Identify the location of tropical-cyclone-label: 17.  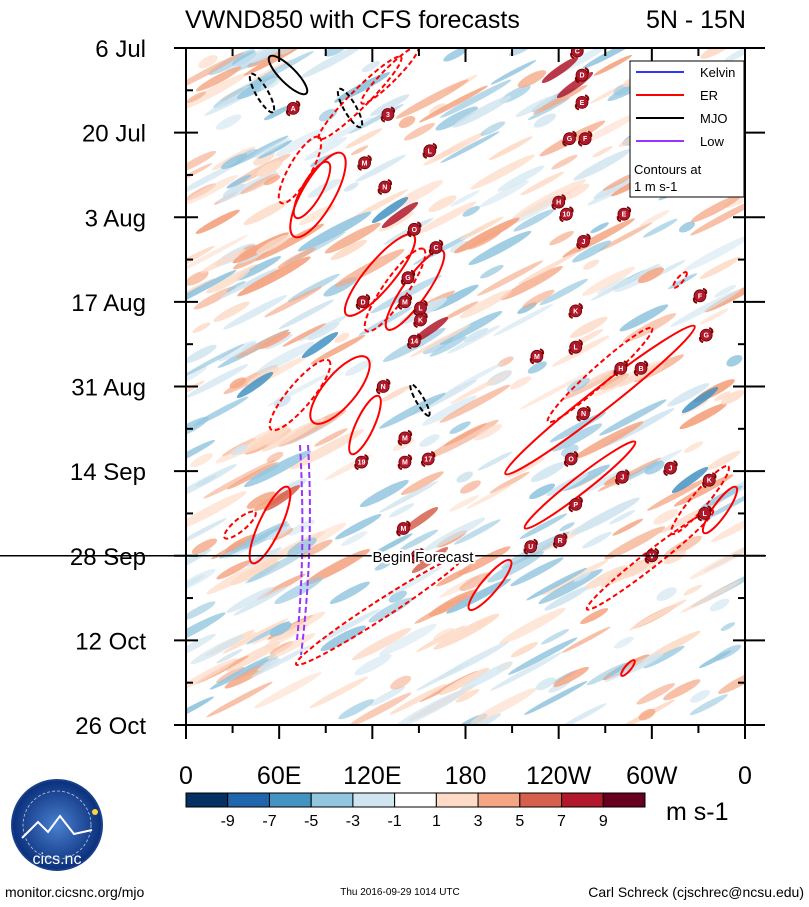
(428, 460).